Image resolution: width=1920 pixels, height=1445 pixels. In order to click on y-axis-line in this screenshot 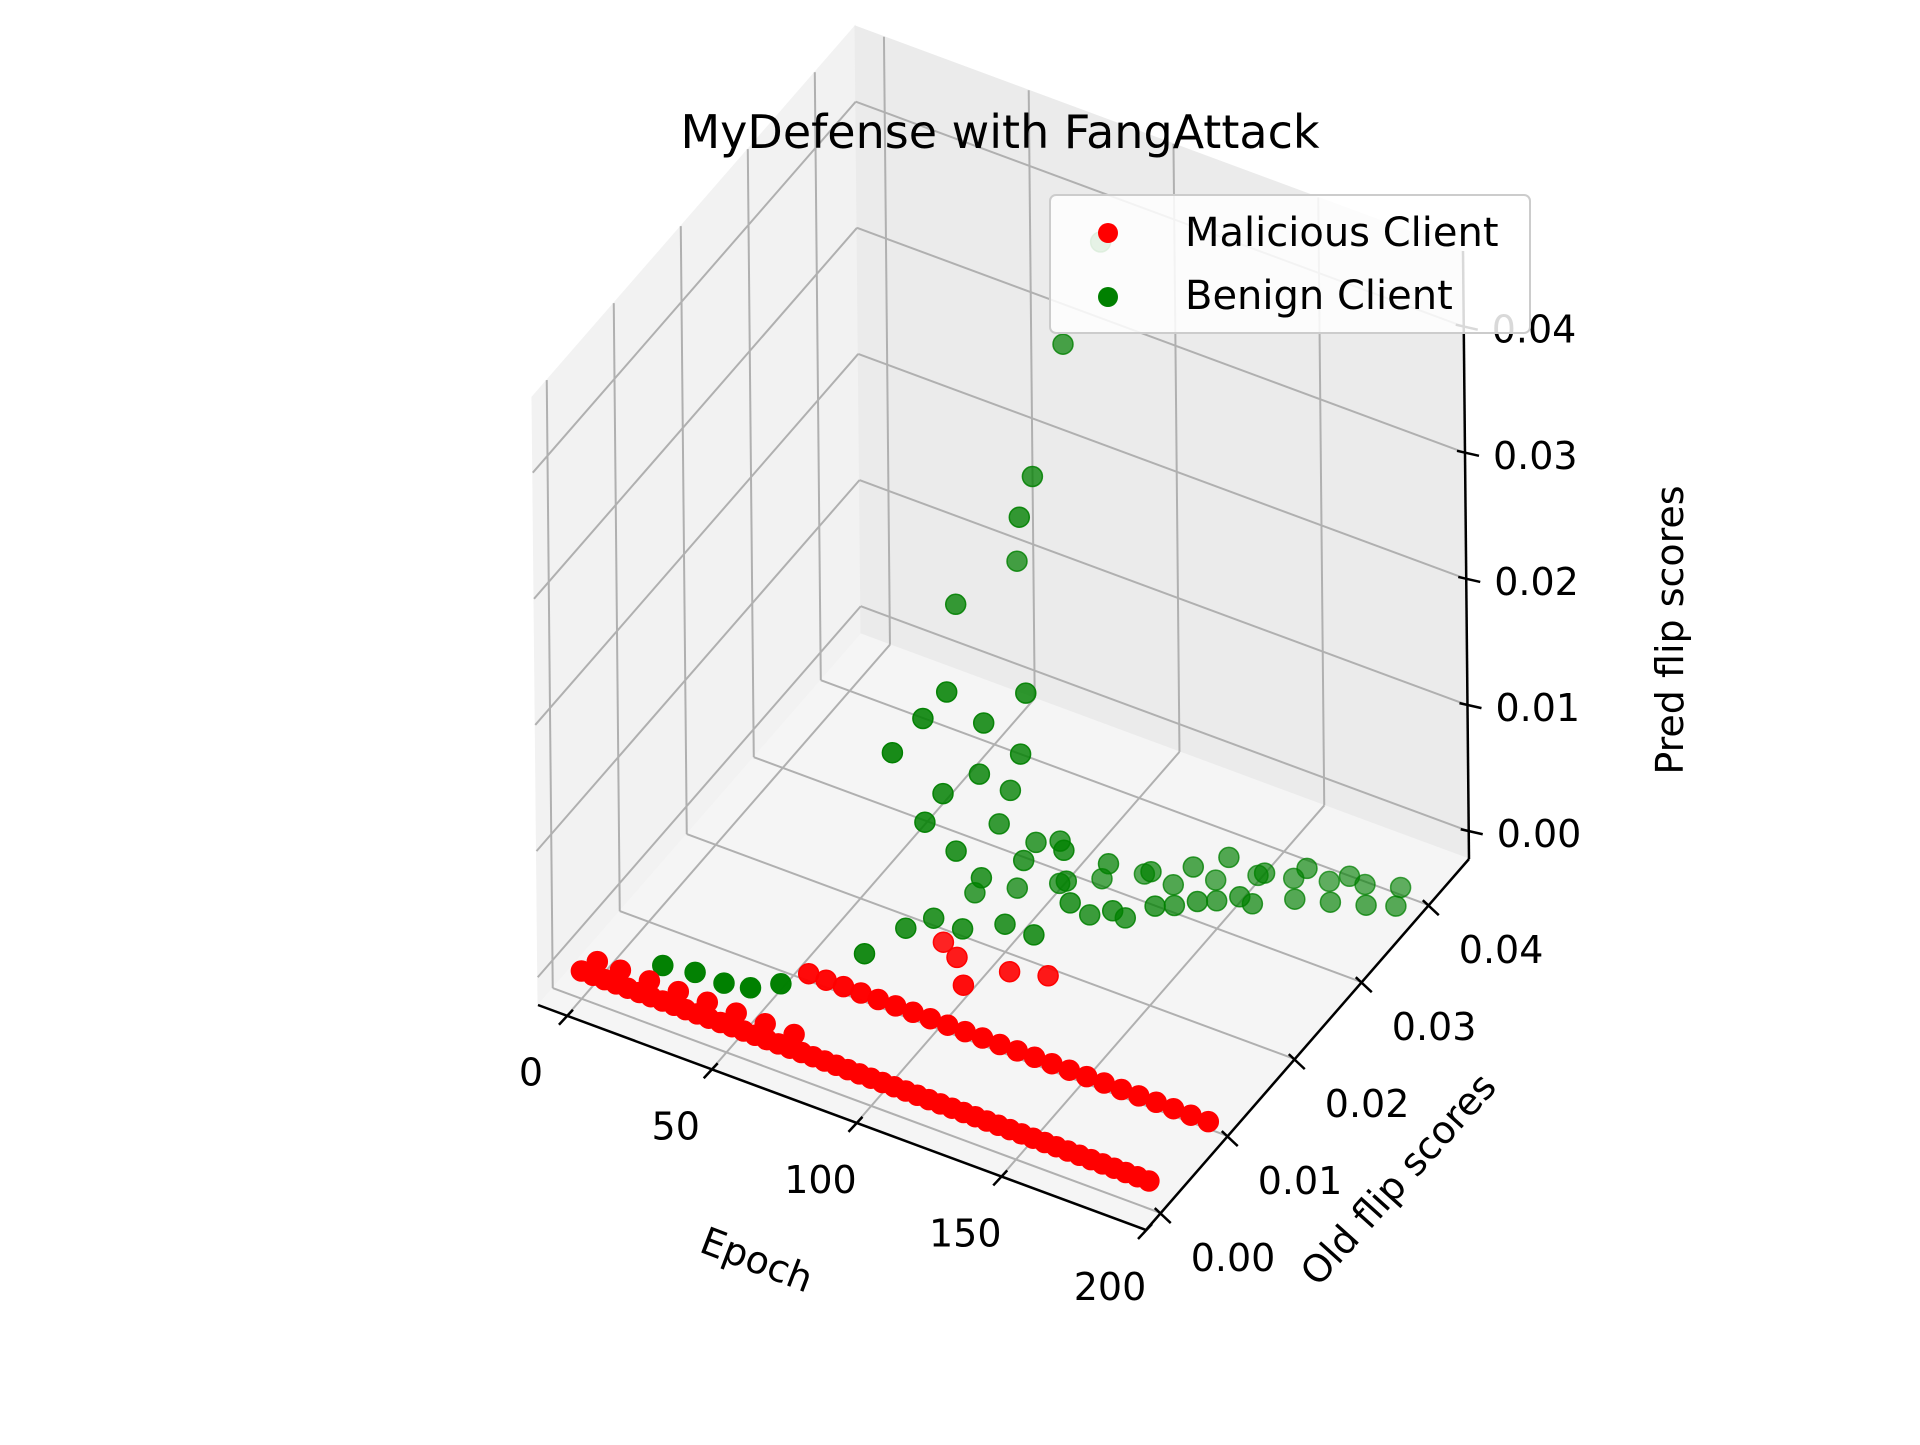, I will do `click(1307, 1044)`.